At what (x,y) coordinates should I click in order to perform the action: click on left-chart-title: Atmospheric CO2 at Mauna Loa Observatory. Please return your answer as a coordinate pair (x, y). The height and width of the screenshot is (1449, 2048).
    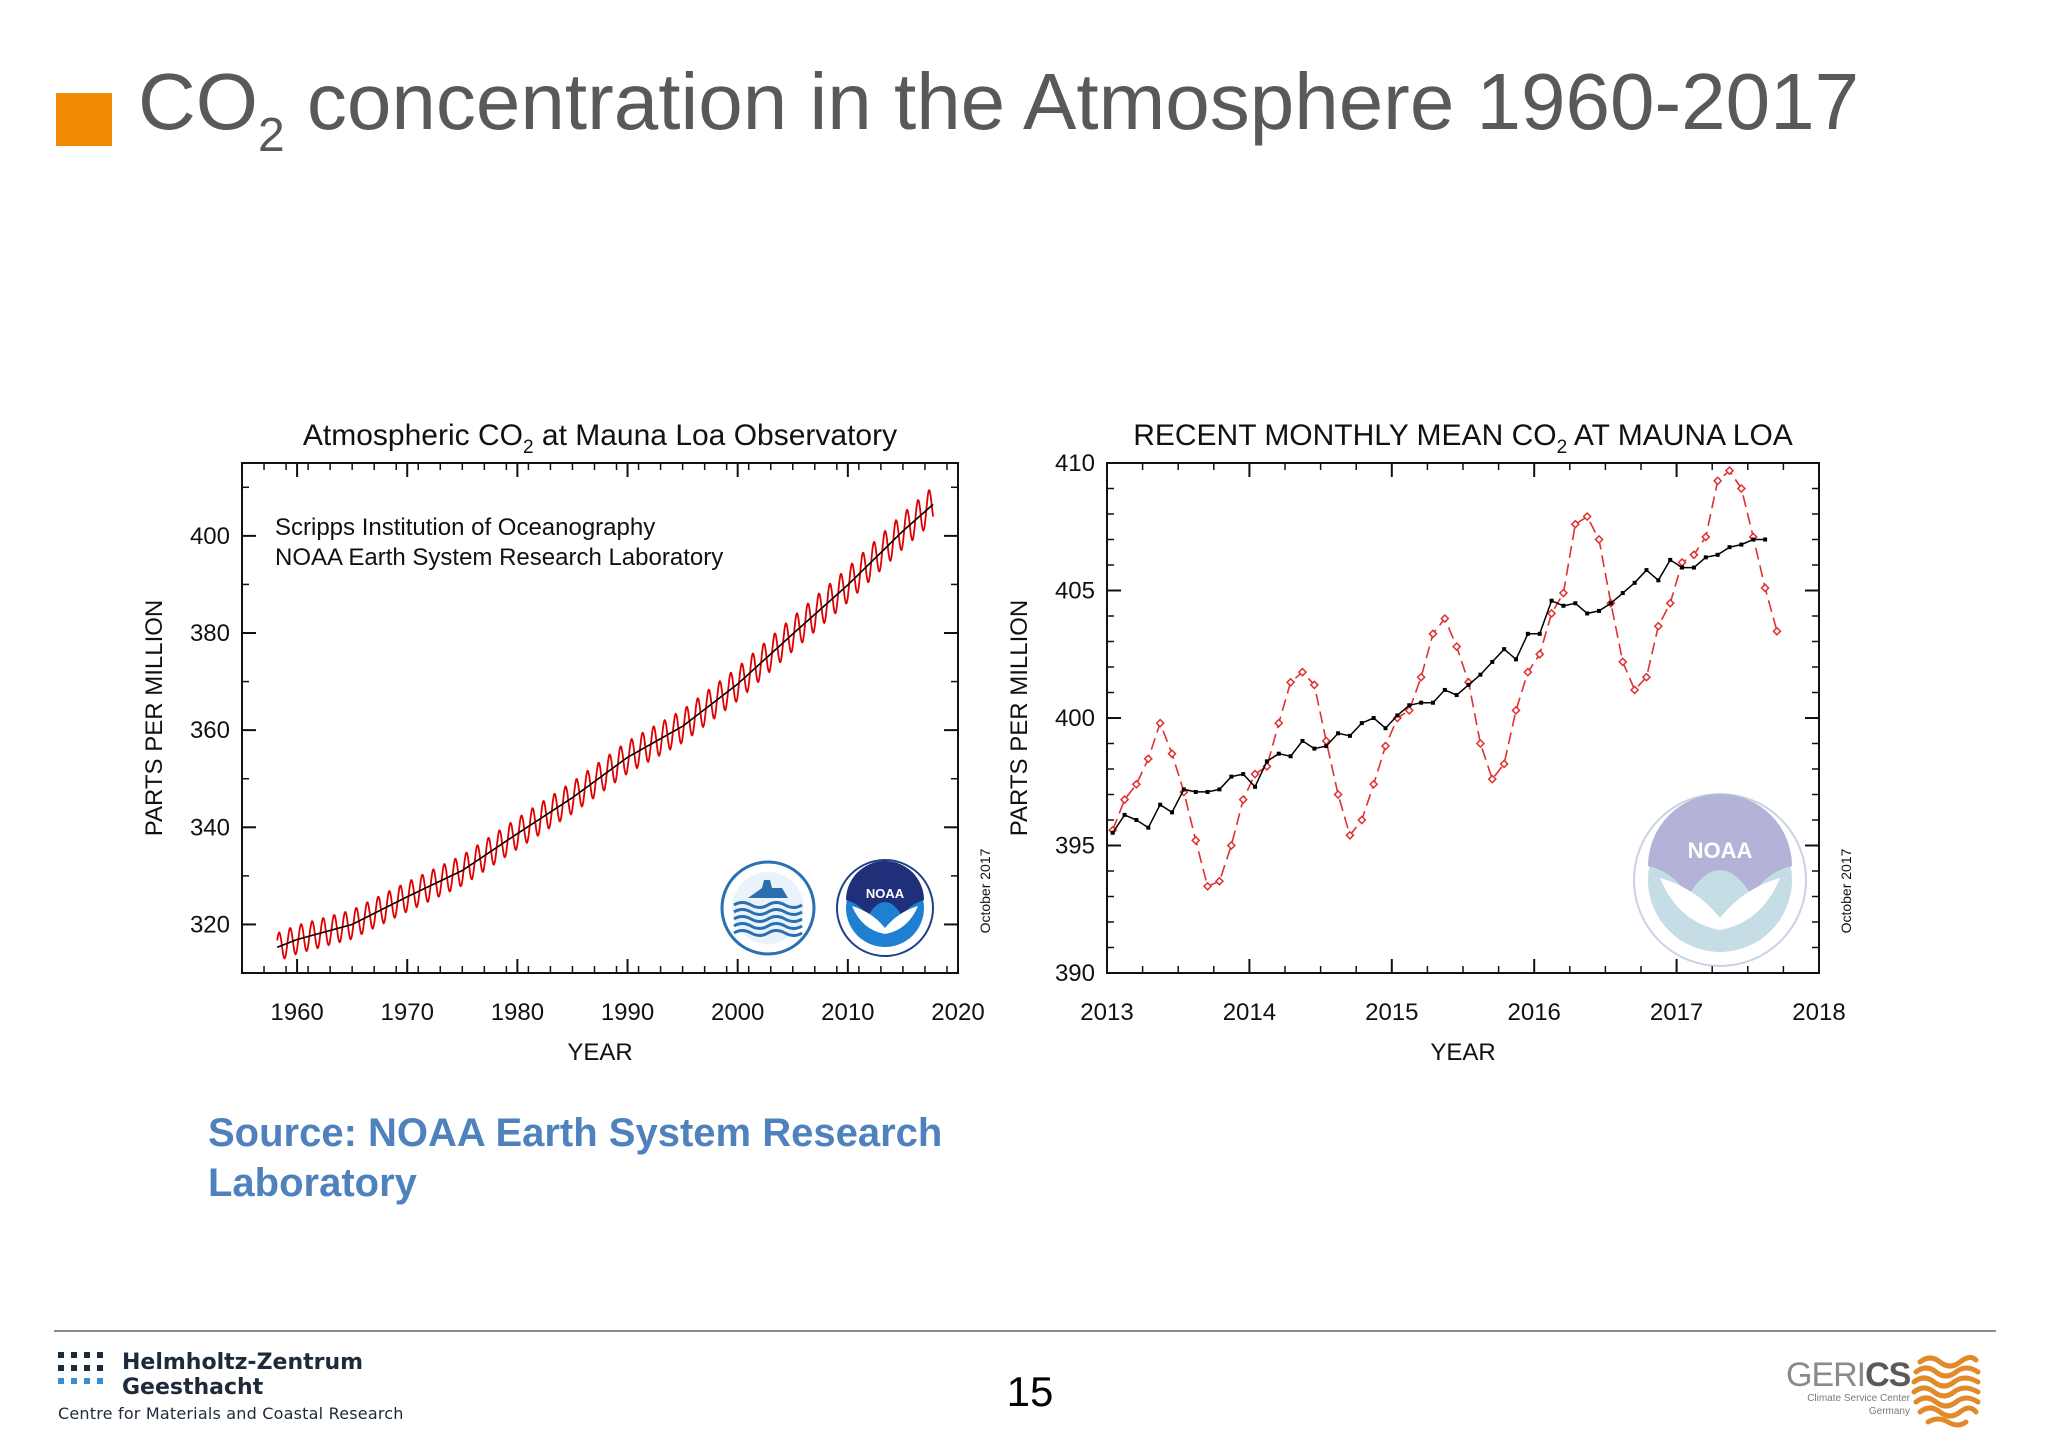
    Looking at the image, I should click on (600, 438).